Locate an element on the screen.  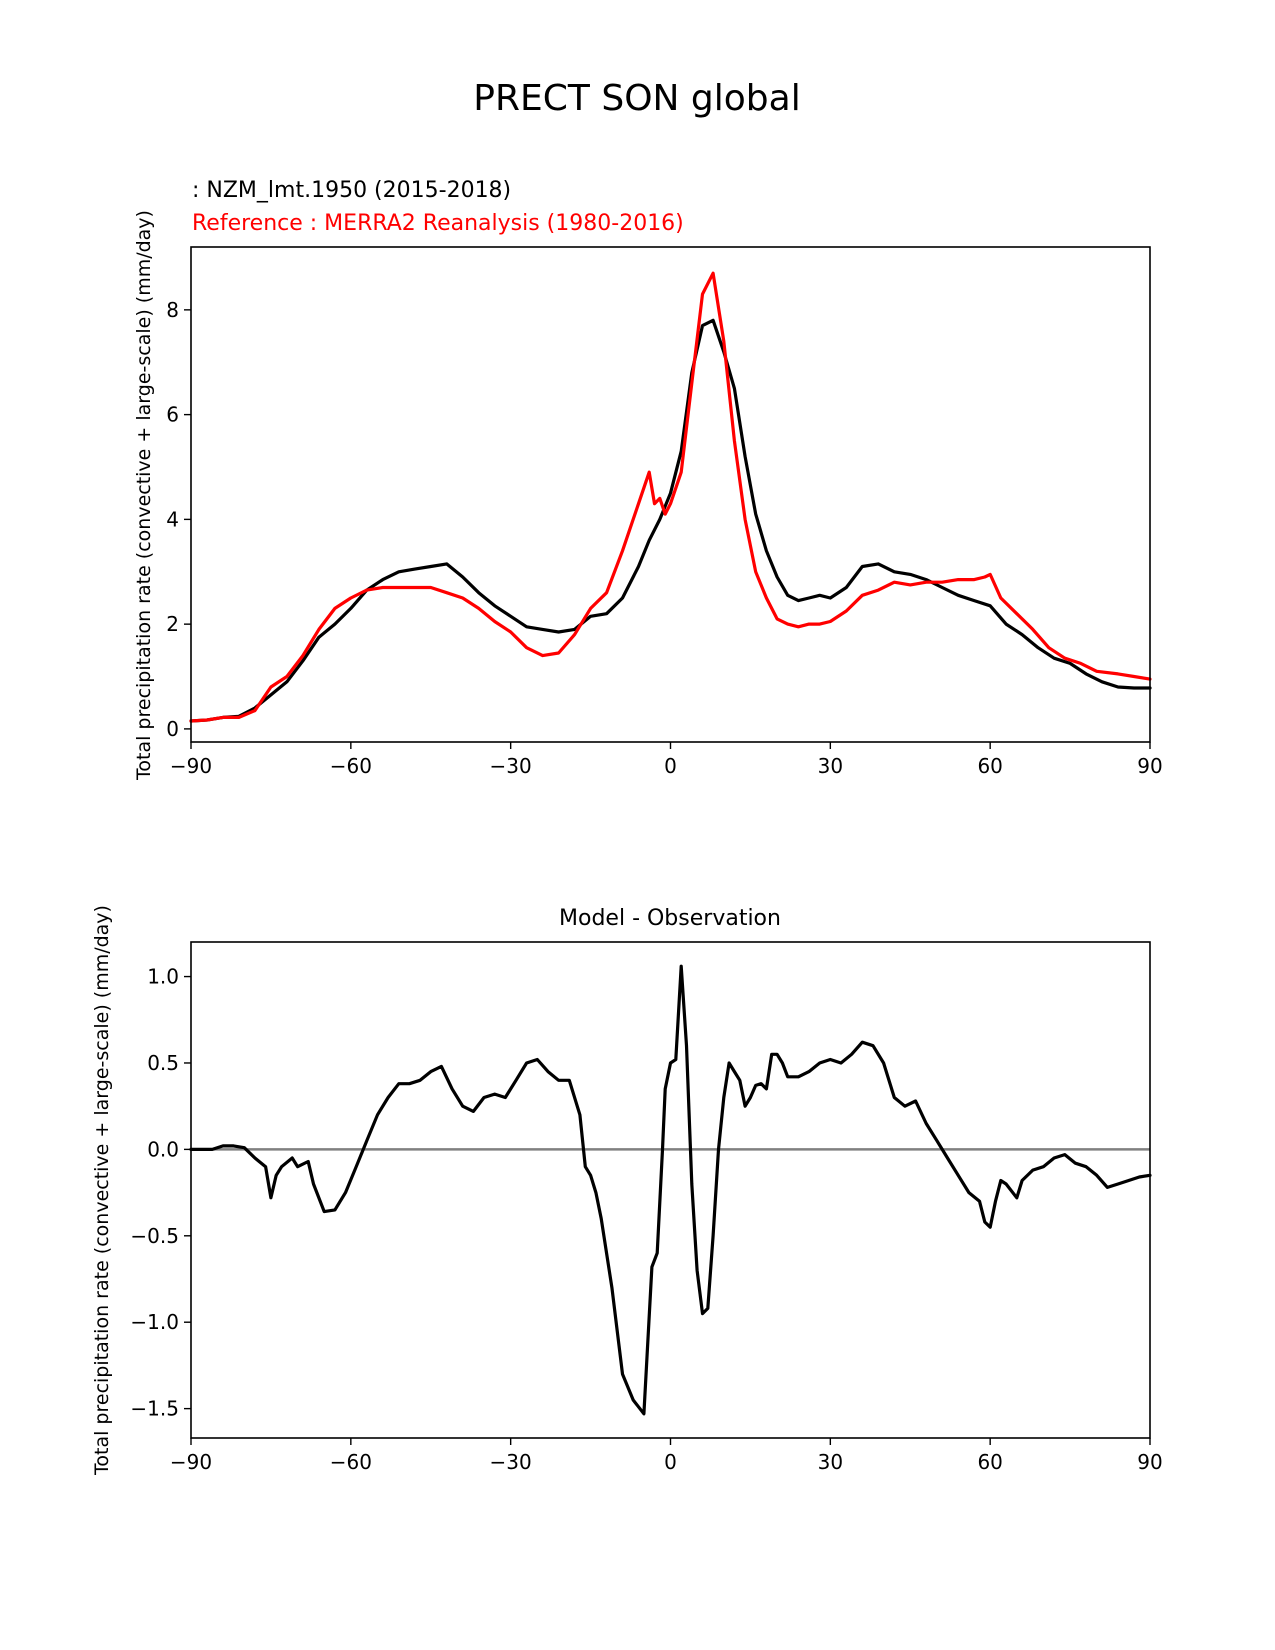
legend-test-label: : NZM_lmt.1950 (2015-2018) is located at coordinates (351, 190).